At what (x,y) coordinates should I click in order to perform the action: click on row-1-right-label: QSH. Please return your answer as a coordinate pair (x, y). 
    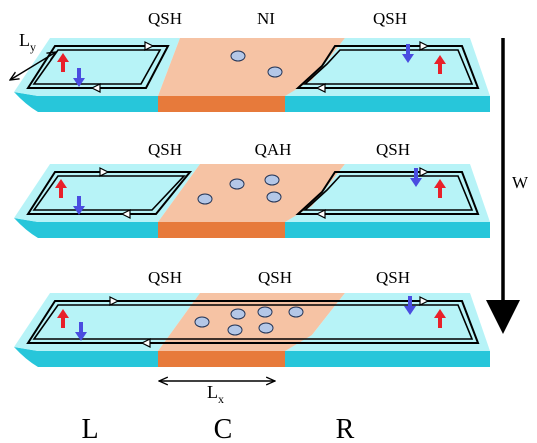
    Looking at the image, I should click on (390, 18).